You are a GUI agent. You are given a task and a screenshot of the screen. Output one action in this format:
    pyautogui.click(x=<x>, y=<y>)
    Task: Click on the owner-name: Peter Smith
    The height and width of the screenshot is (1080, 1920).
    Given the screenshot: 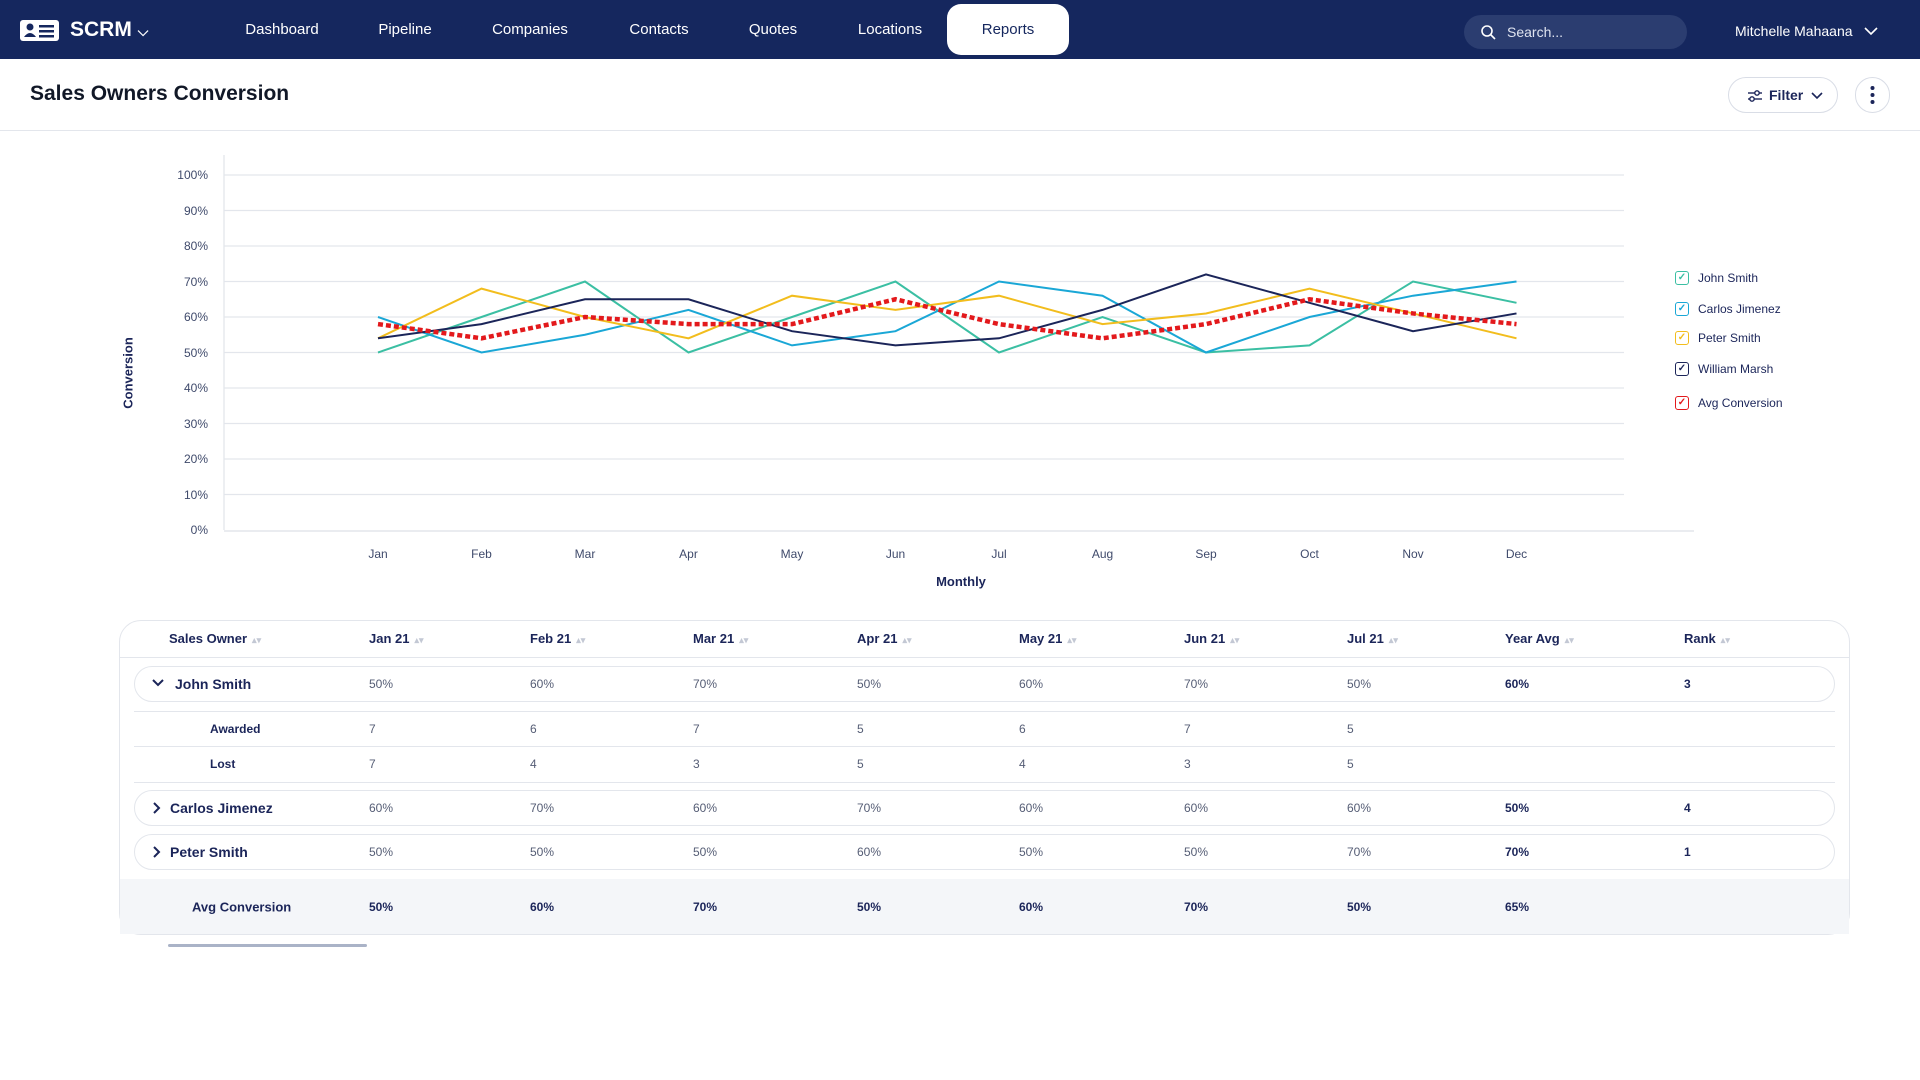 What is the action you would take?
    pyautogui.click(x=209, y=852)
    